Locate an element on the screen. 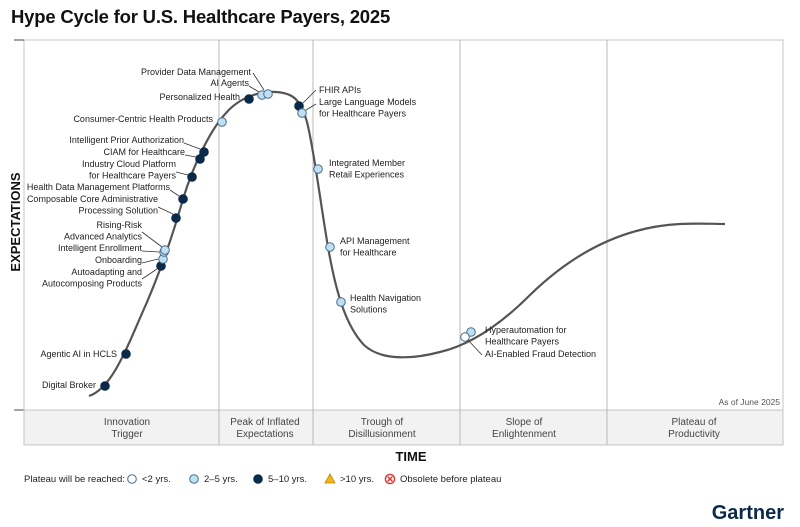 This screenshot has width=800, height=527. marker-rising-risk-advanced-analytics is located at coordinates (165, 250).